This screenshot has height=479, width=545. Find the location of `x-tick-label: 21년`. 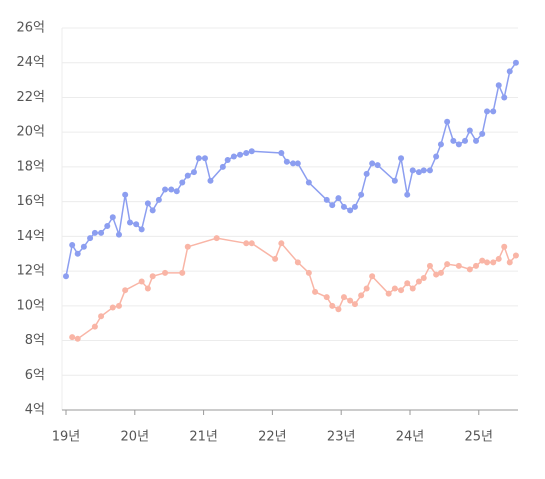

x-tick-label: 21년 is located at coordinates (203, 437).